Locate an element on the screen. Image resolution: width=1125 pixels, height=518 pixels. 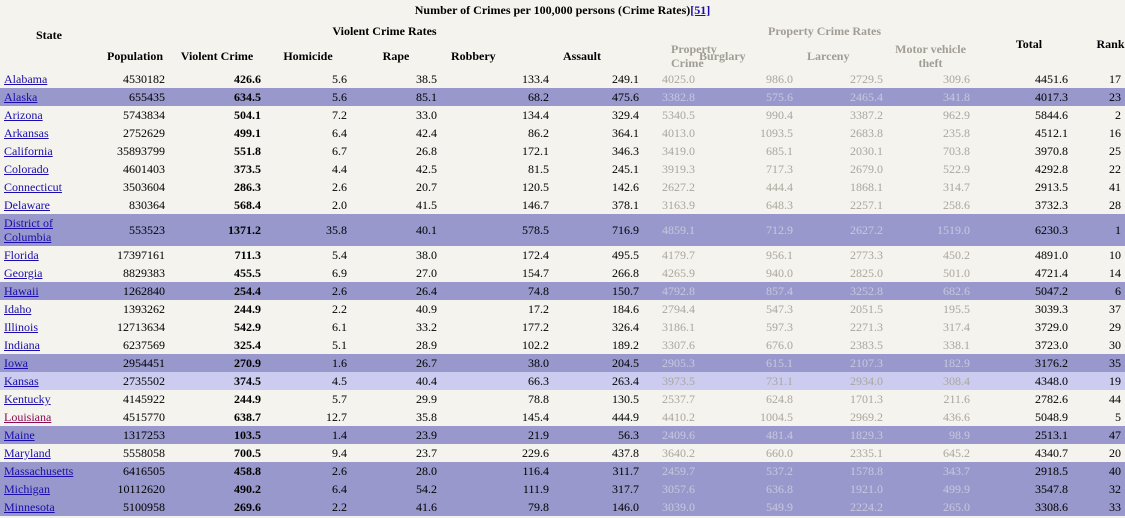
cell-property-crime: 3186.1 is located at coordinates (679, 326).